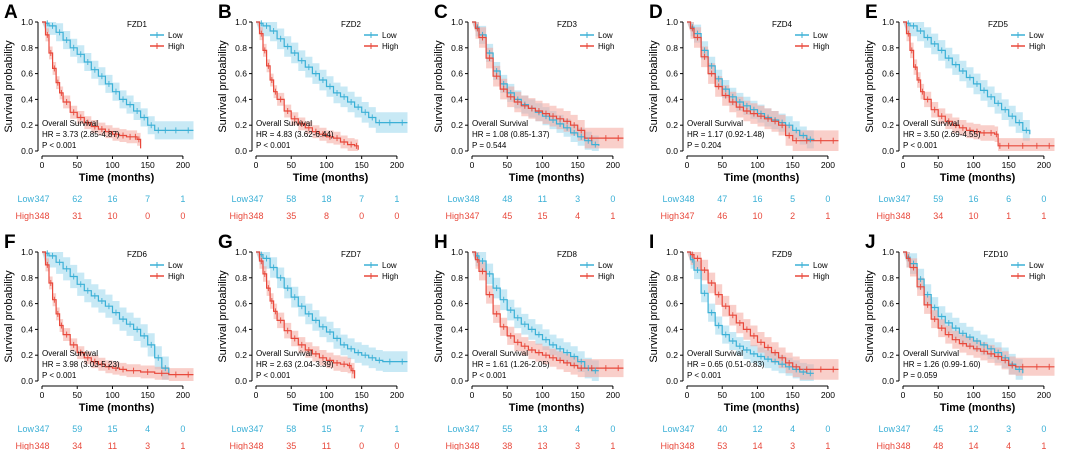 Image resolution: width=1065 pixels, height=450 pixels. What do you see at coordinates (722, 216) in the screenshot?
I see `risk-high-count: 46` at bounding box center [722, 216].